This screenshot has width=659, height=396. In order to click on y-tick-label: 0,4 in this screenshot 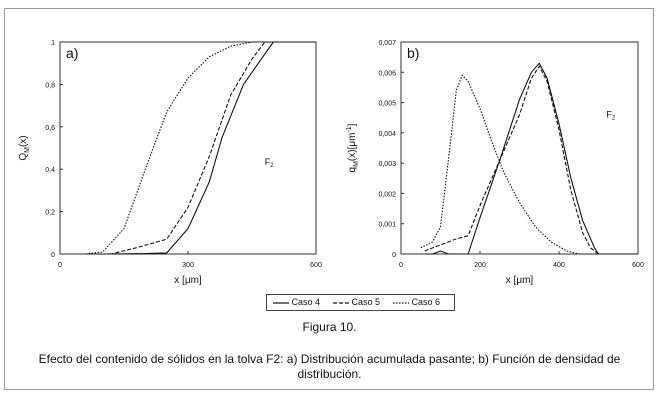, I will do `click(50, 170)`.